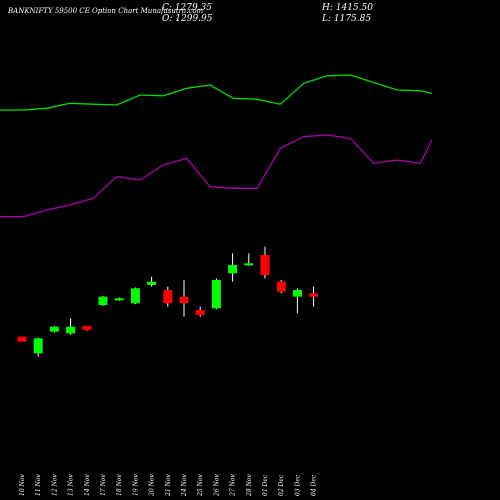 The width and height of the screenshot is (500, 500). What do you see at coordinates (314, 485) in the screenshot?
I see `x-tick-label: 04 Dec` at bounding box center [314, 485].